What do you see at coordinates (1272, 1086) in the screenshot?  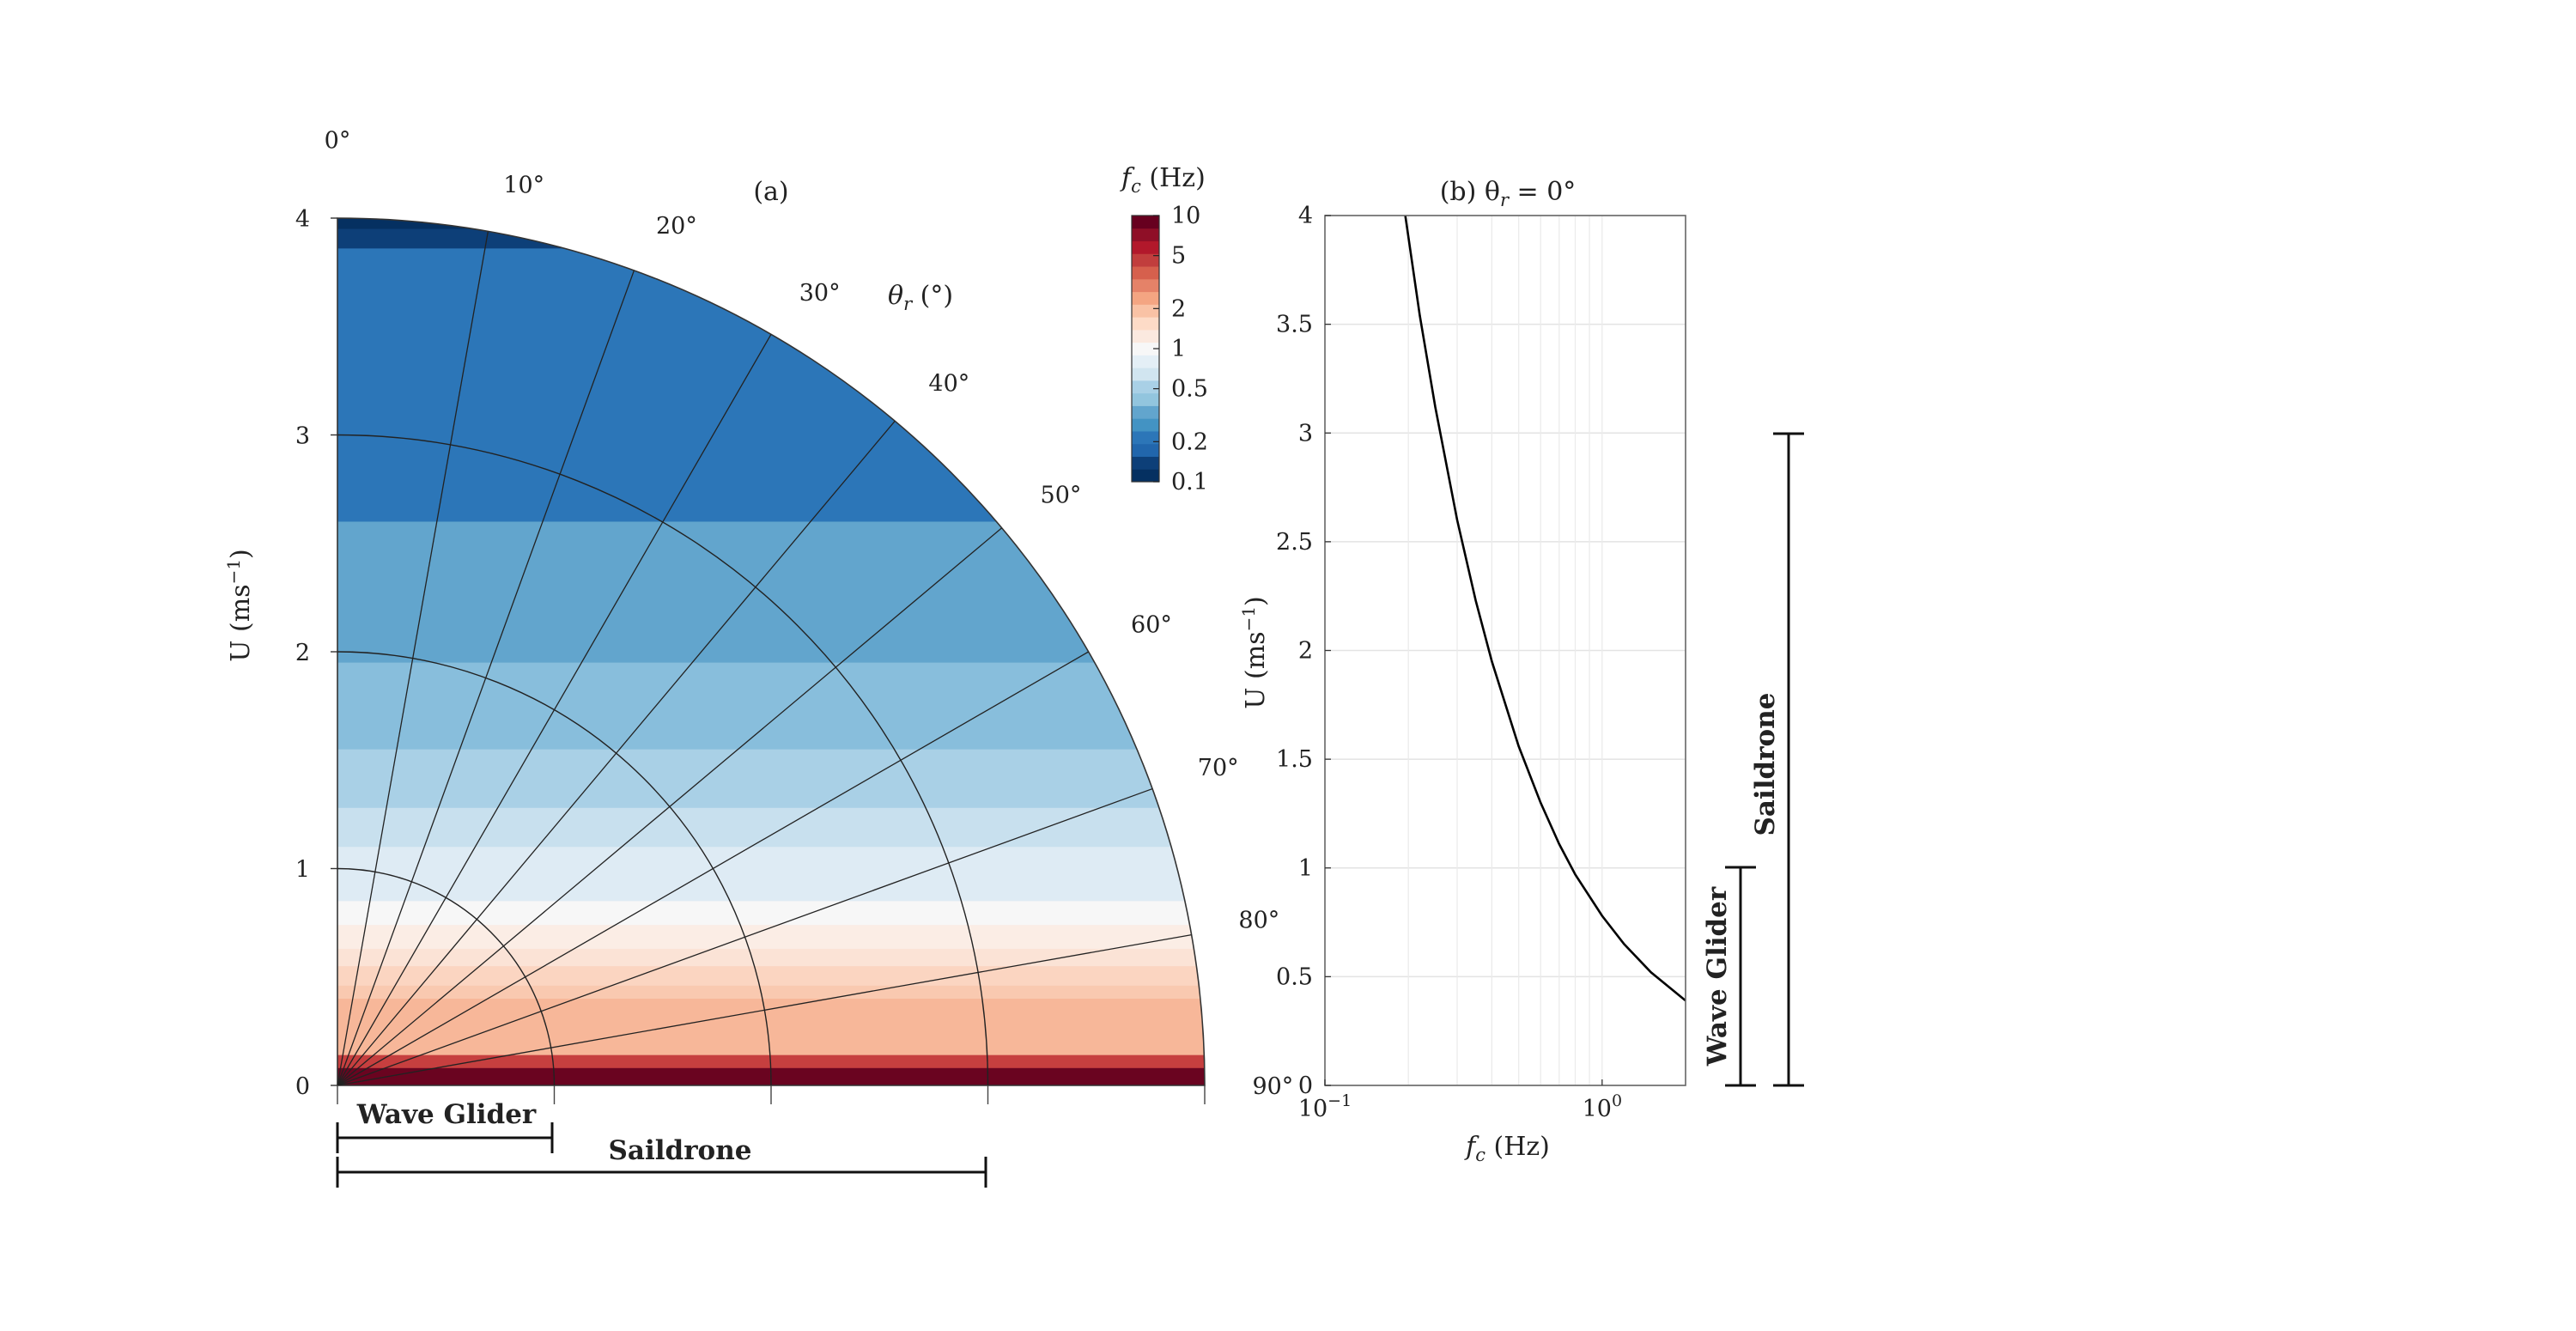 I see `angle-tick-90: 90°` at bounding box center [1272, 1086].